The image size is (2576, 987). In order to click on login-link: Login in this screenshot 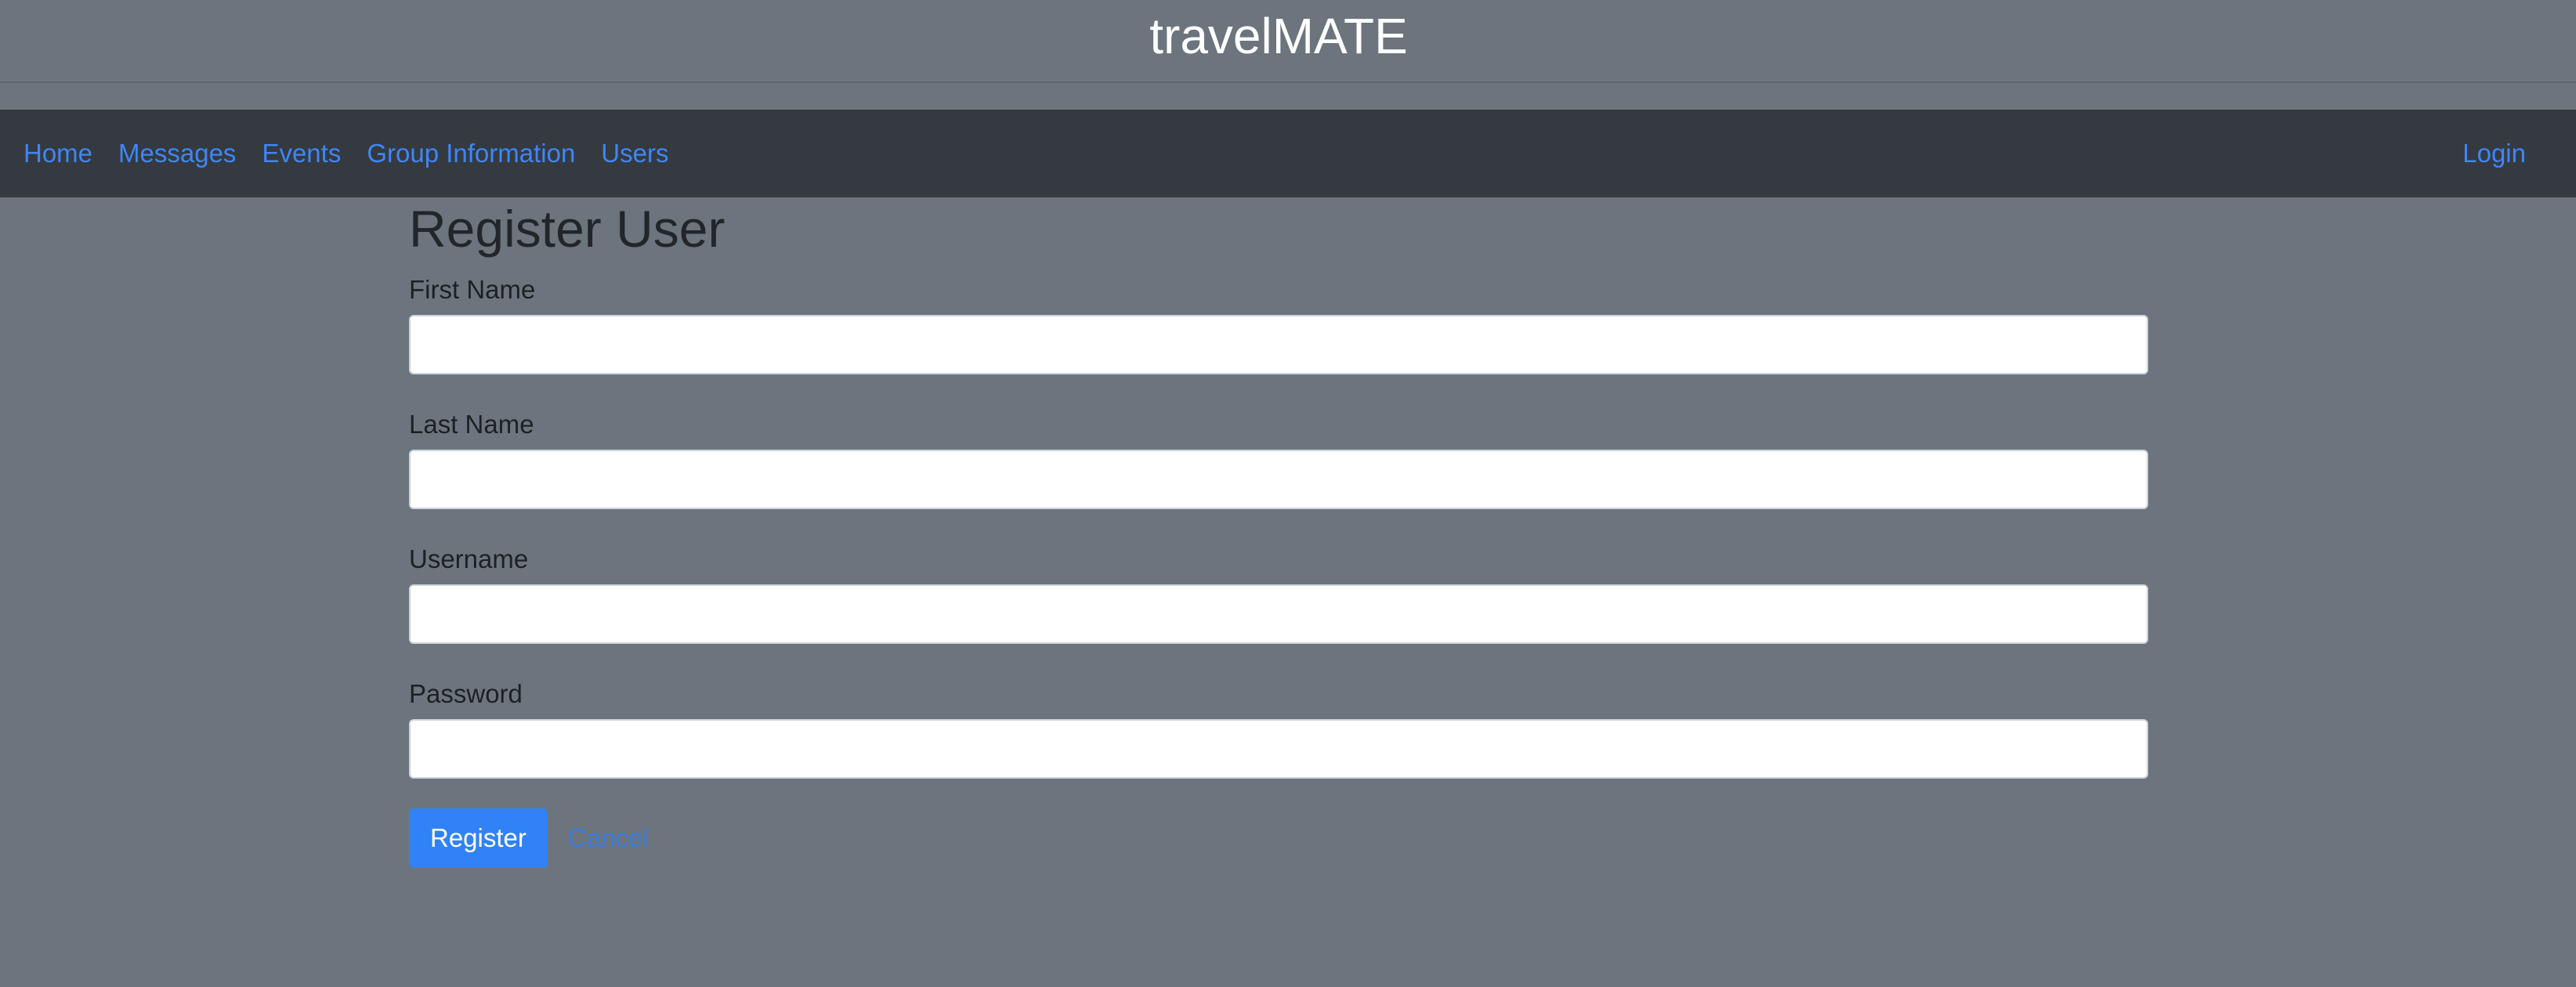, I will do `click(2494, 153)`.